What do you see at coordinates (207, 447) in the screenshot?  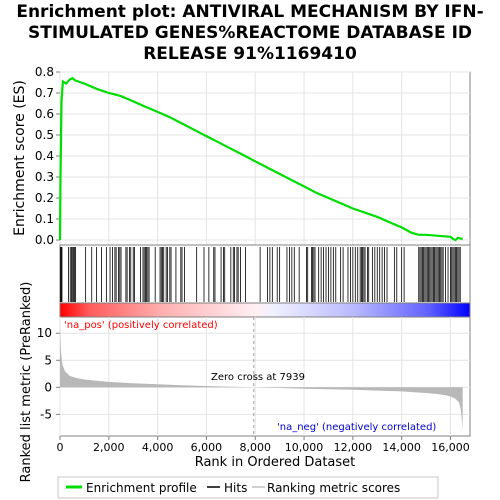 I see `x-tick-label: 6,000` at bounding box center [207, 447].